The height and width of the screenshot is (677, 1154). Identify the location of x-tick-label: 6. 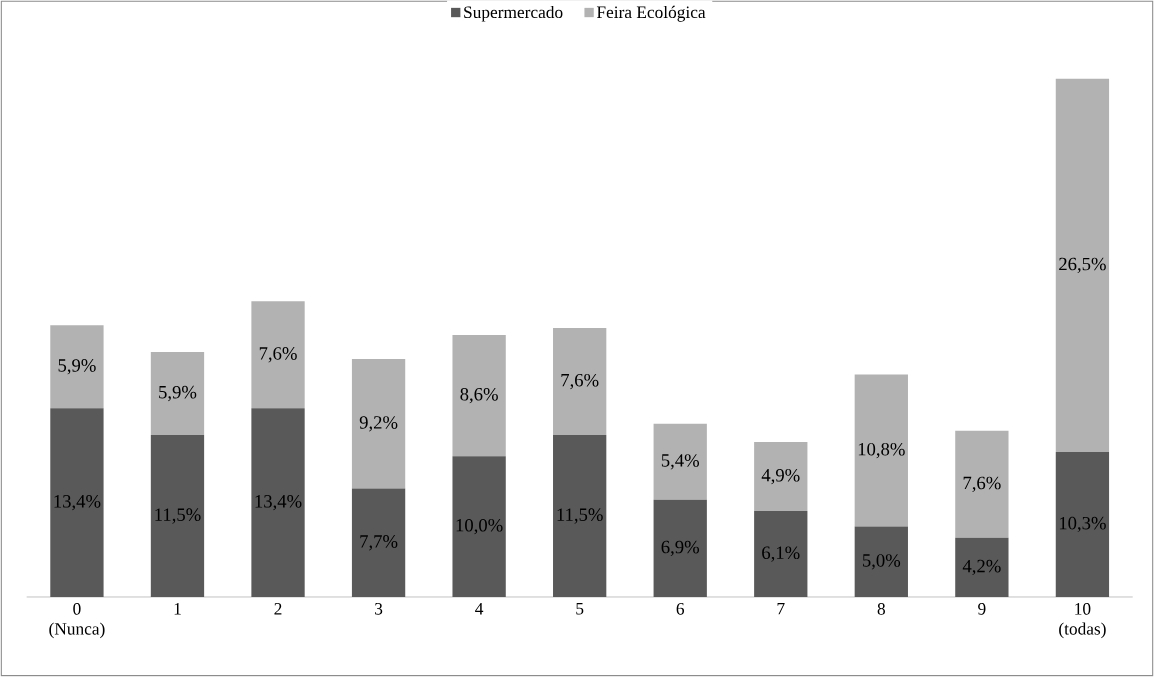
(680, 609).